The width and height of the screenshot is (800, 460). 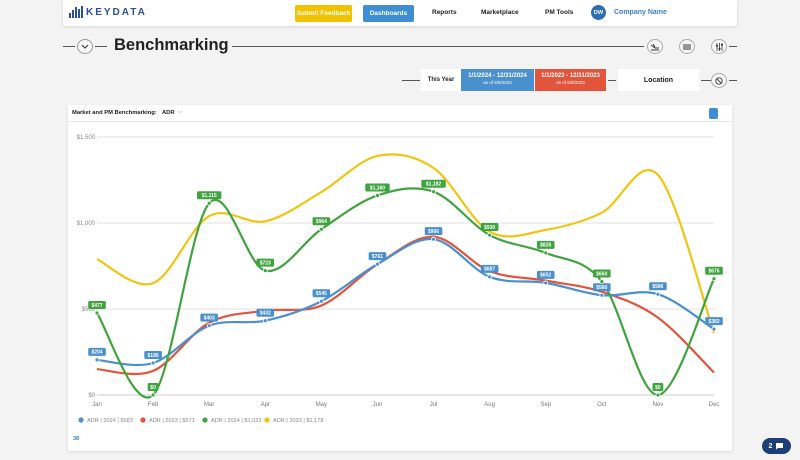 I want to click on collapse-toggle-button, so click(x=85, y=46).